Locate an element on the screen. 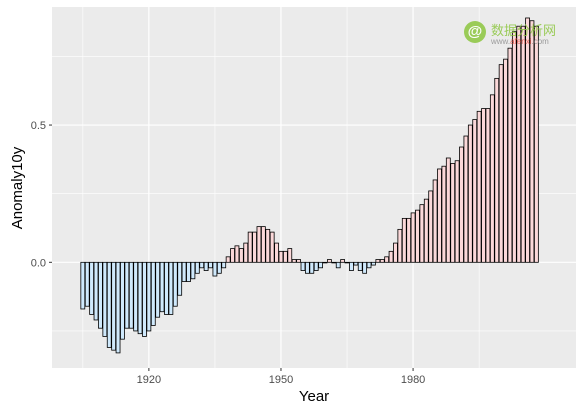 The height and width of the screenshot is (418, 582). watermark-url-brand: afenxi is located at coordinates (521, 41).